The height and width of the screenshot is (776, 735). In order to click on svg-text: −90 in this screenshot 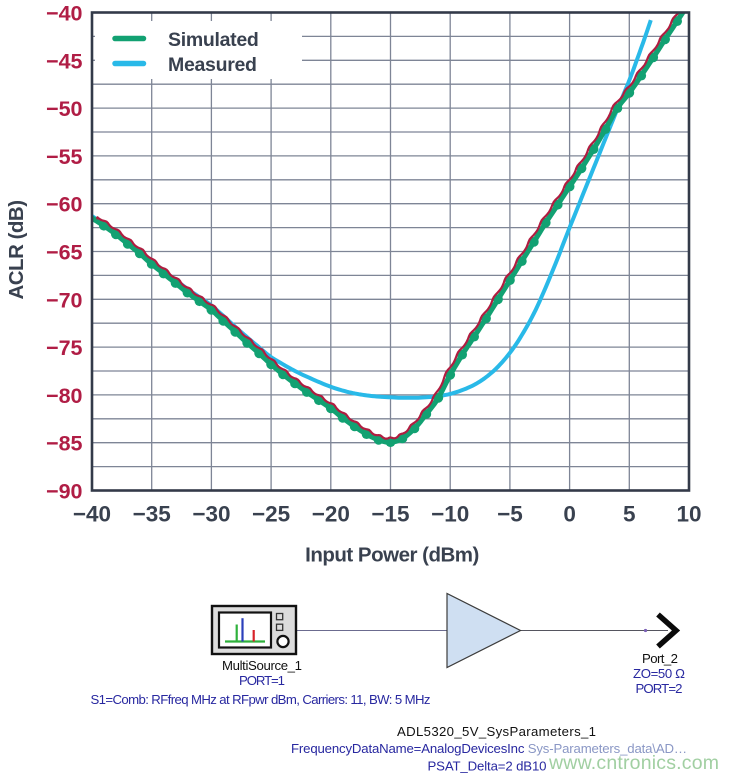, I will do `click(64, 492)`.